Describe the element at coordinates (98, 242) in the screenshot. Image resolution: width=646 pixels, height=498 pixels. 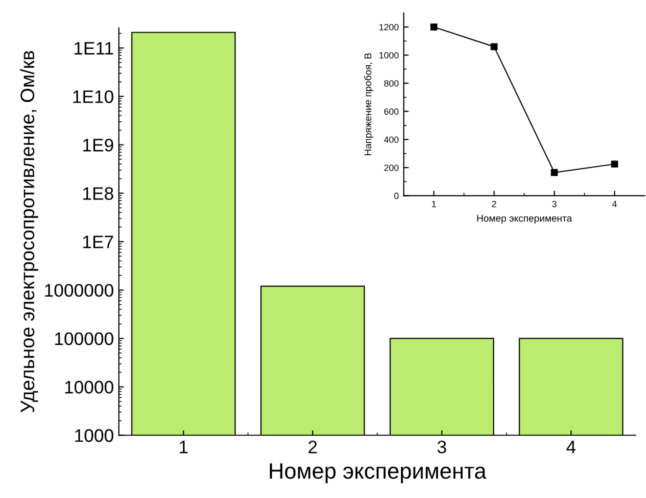
I see `y-tick-label: 1E7` at that location.